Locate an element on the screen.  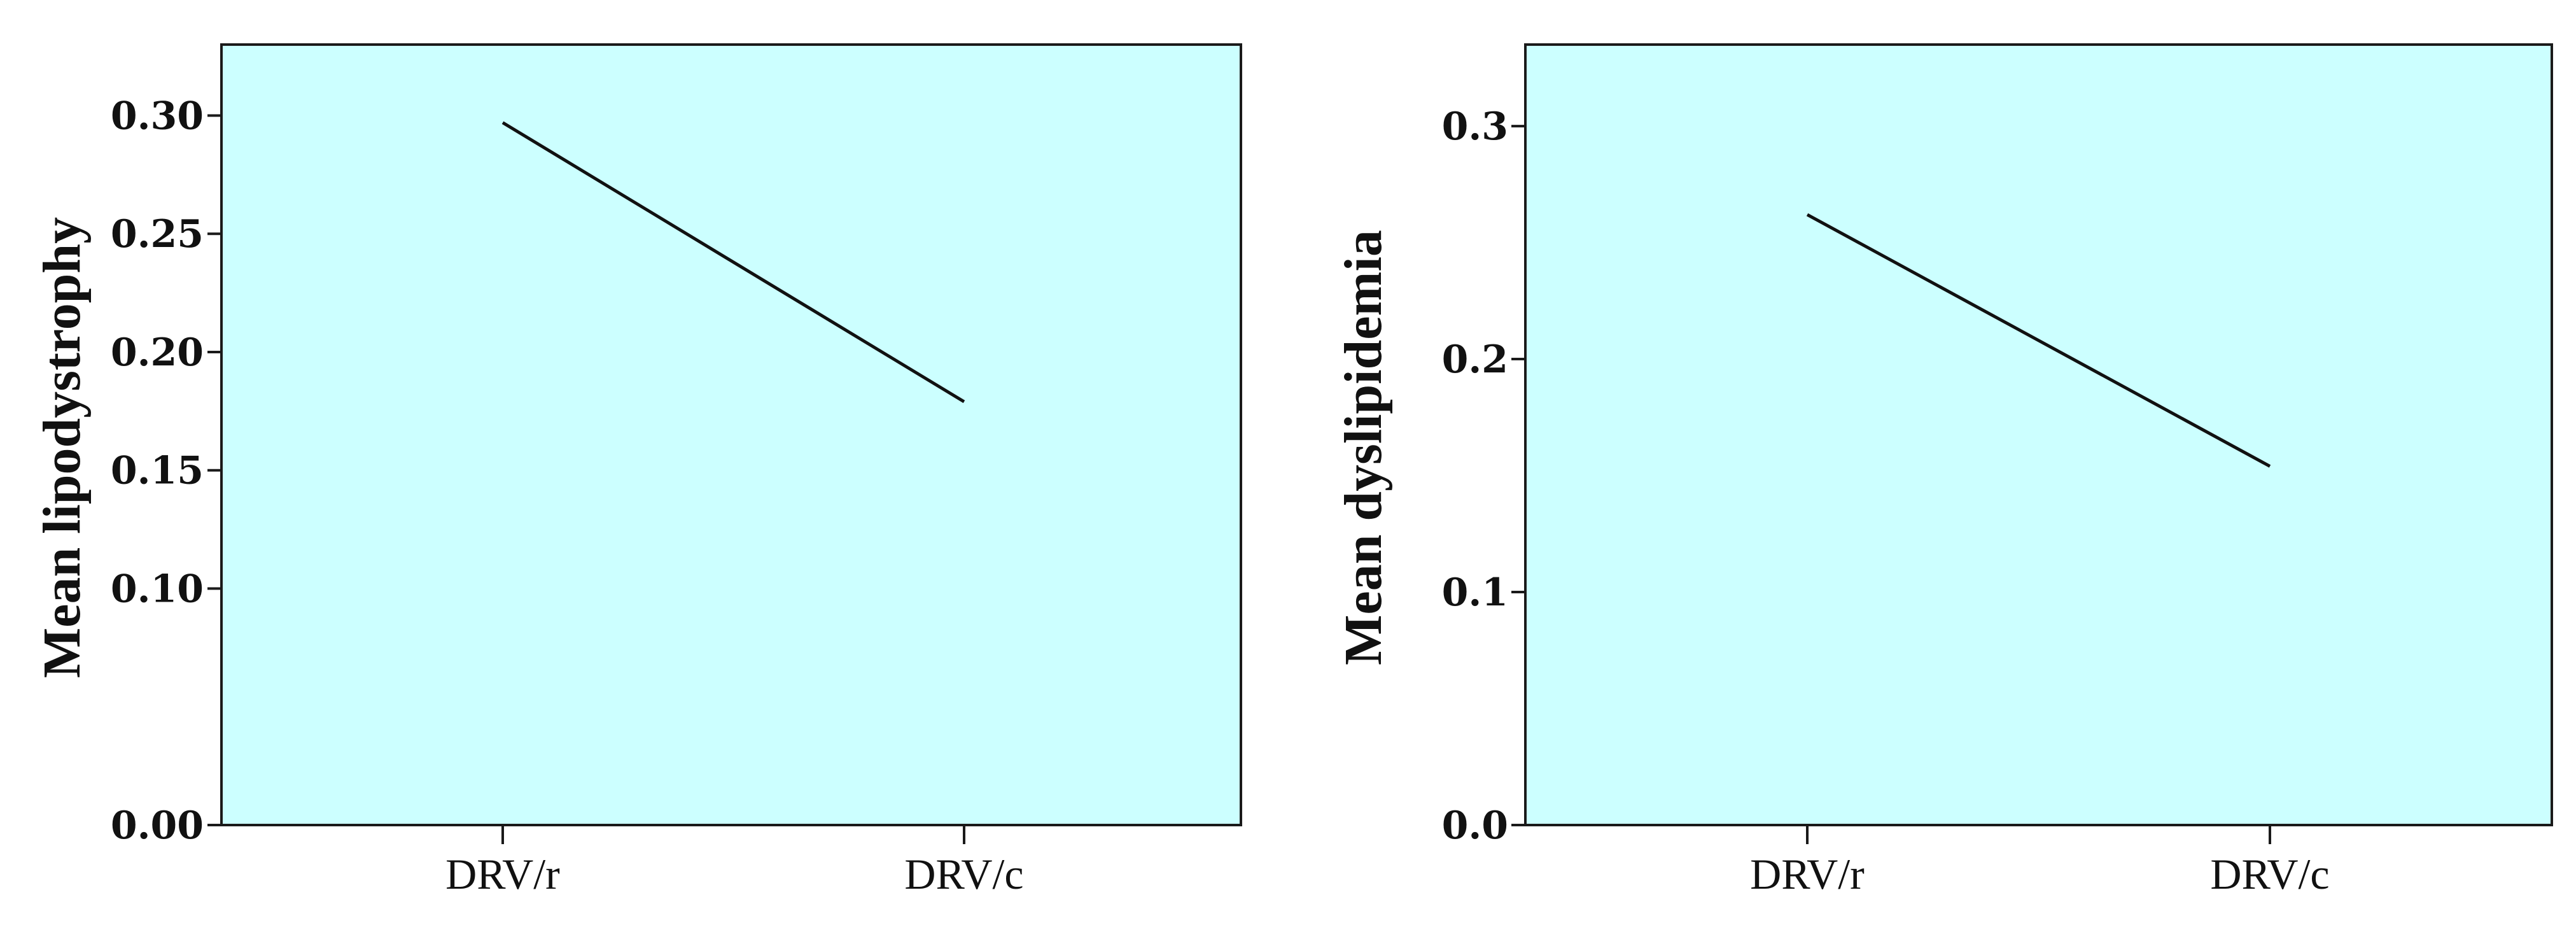
y-tick-label: 0.1 is located at coordinates (1475, 592).